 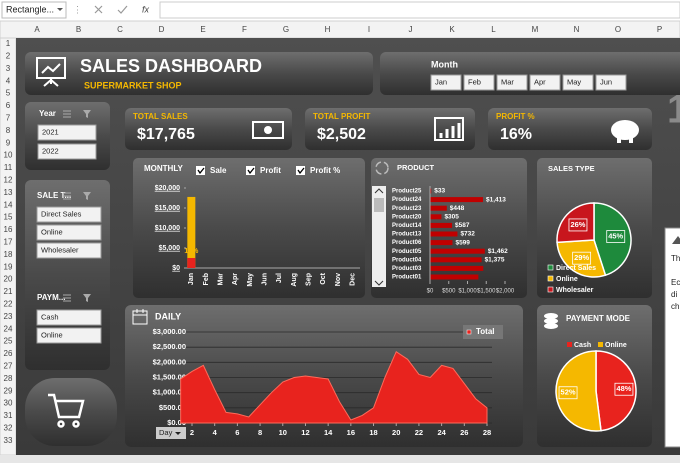 What do you see at coordinates (487, 432) in the screenshot?
I see `x-tick-label: 28` at bounding box center [487, 432].